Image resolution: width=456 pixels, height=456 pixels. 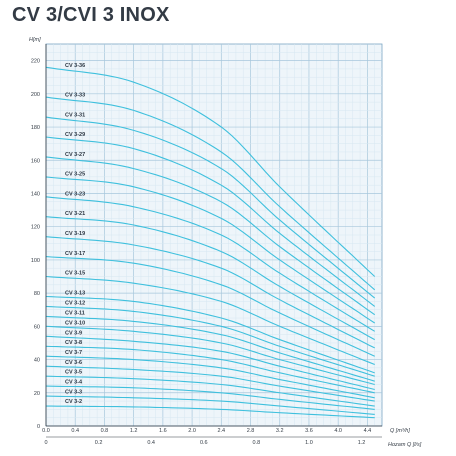 I want to click on x-tick-label: 4.0, so click(x=338, y=431).